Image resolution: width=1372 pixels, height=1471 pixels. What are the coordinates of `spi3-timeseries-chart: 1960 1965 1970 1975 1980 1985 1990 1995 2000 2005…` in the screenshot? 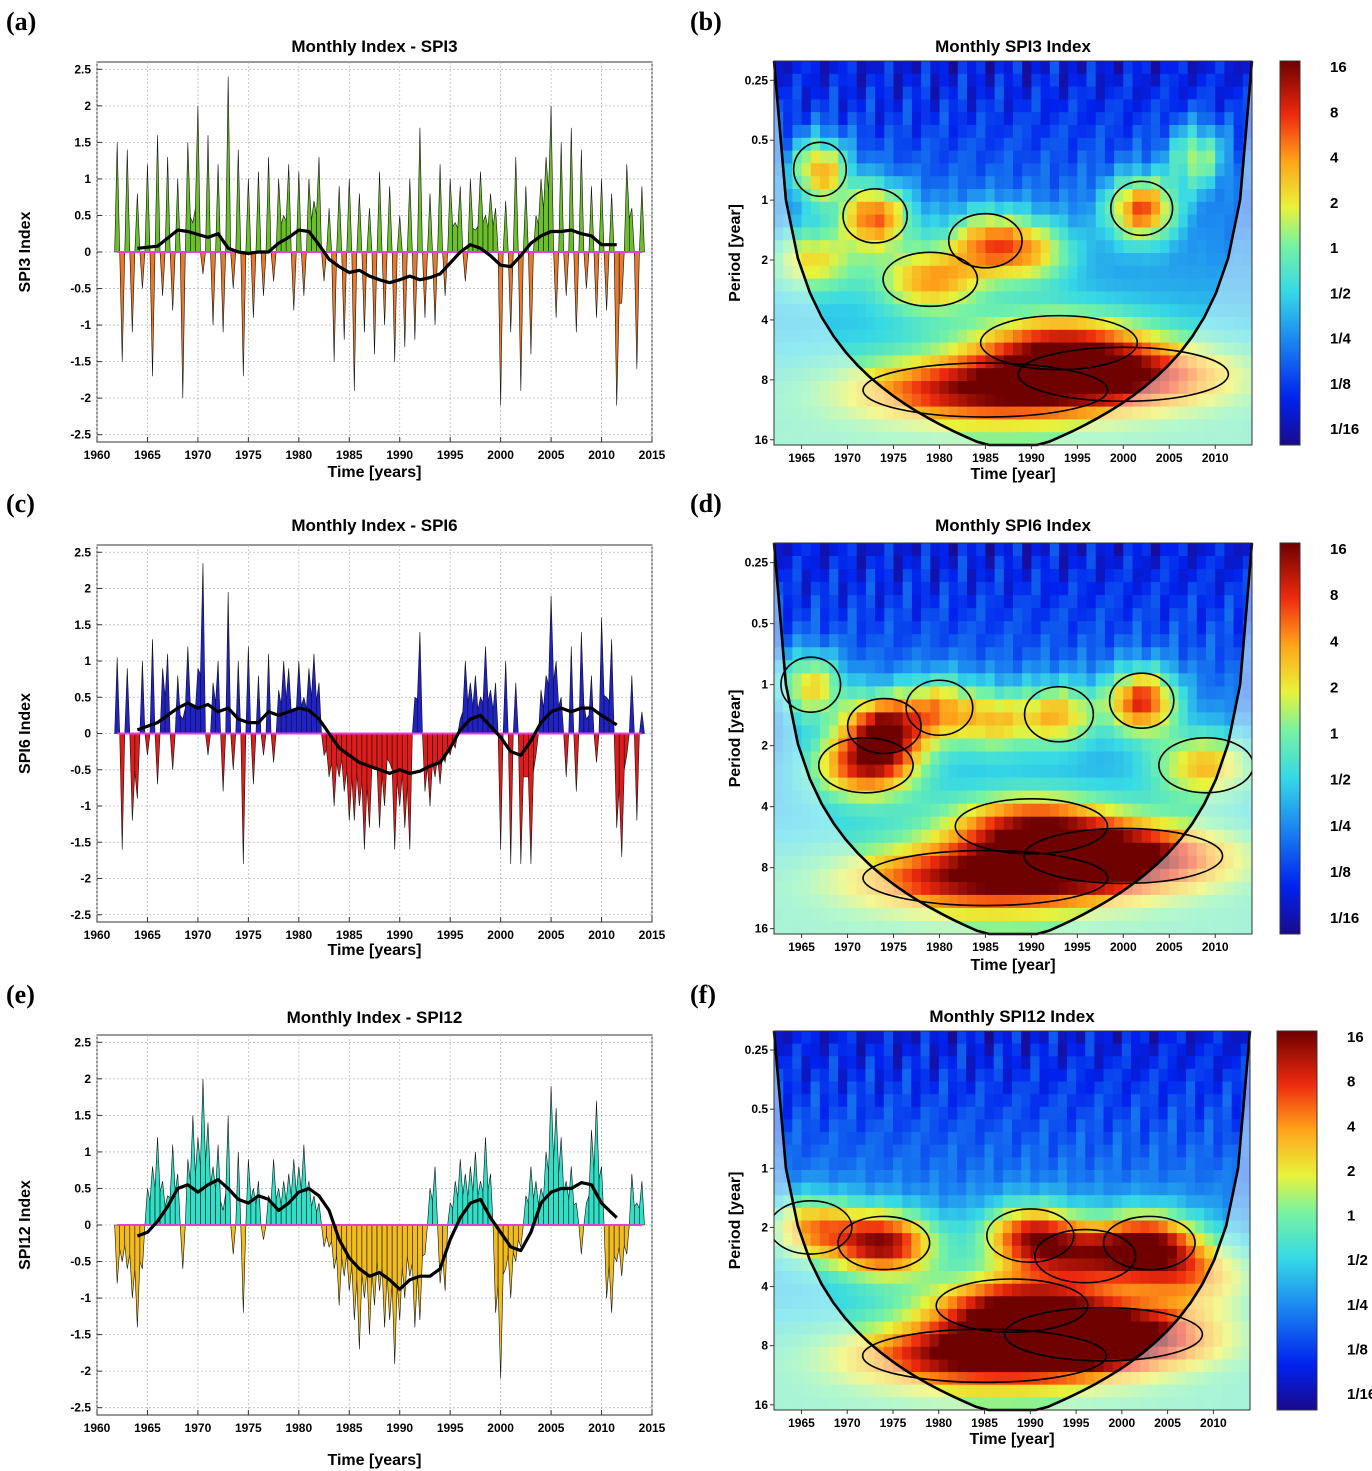 It's located at (341, 259).